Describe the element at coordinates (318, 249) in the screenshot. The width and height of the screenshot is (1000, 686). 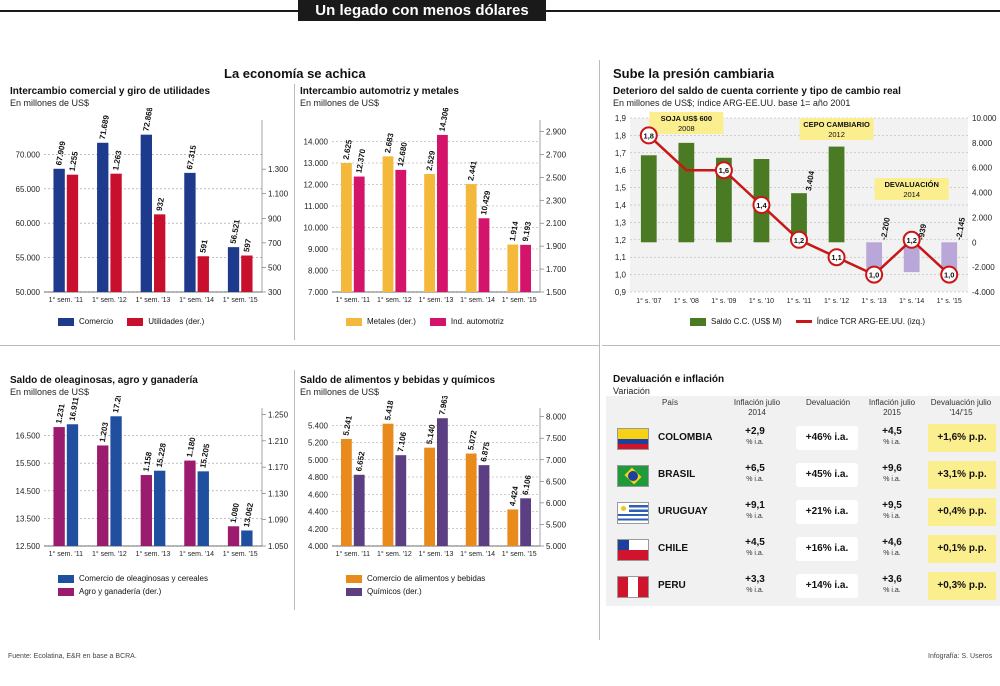
I see `left-tick-label: 9.000` at that location.